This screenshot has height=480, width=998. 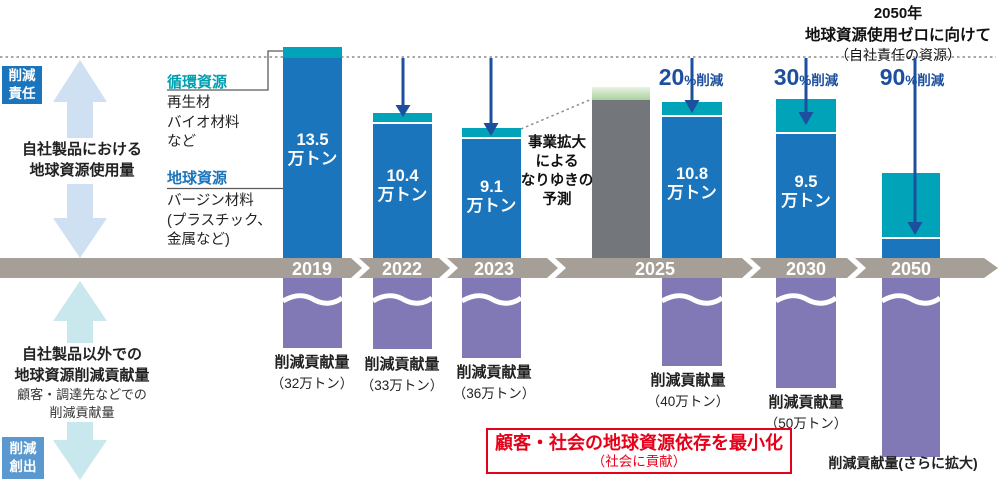 I want to click on year-2050: 2050, so click(x=911, y=269).